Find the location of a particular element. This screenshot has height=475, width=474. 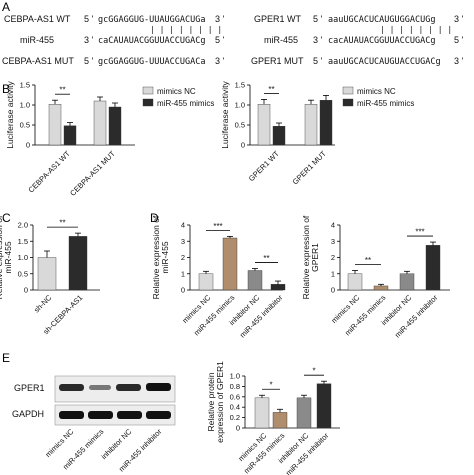

y-tick-label: 0.2 is located at coordinates (235, 417).